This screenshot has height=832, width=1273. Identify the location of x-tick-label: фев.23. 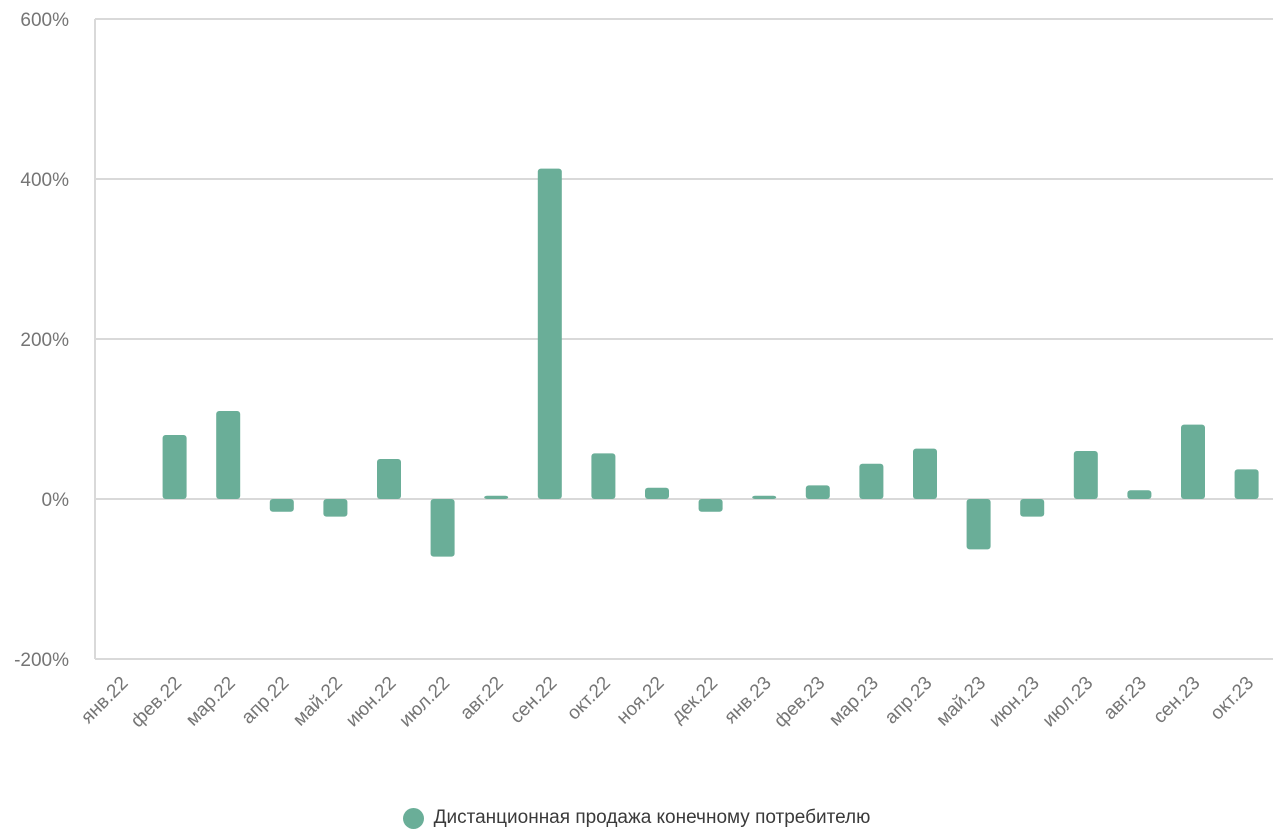
(799, 702).